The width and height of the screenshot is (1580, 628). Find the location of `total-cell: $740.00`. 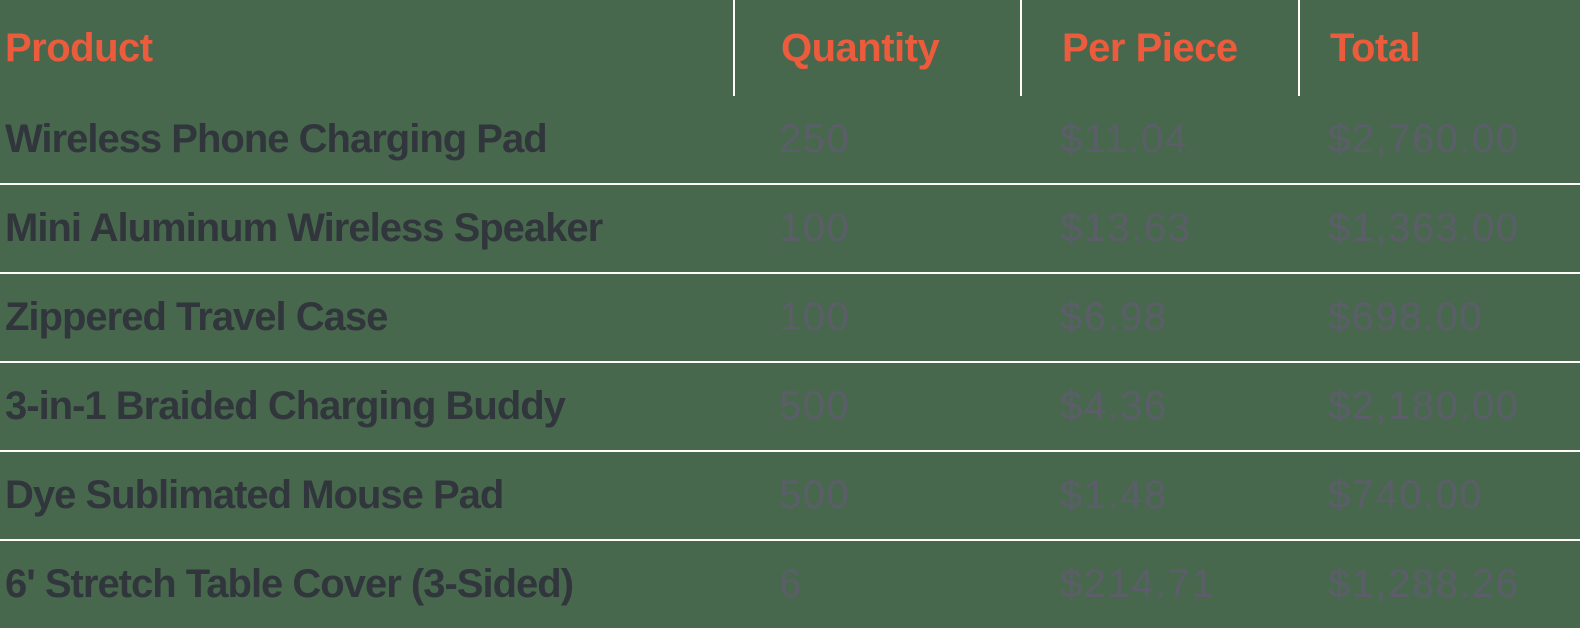

total-cell: $740.00 is located at coordinates (1406, 495).